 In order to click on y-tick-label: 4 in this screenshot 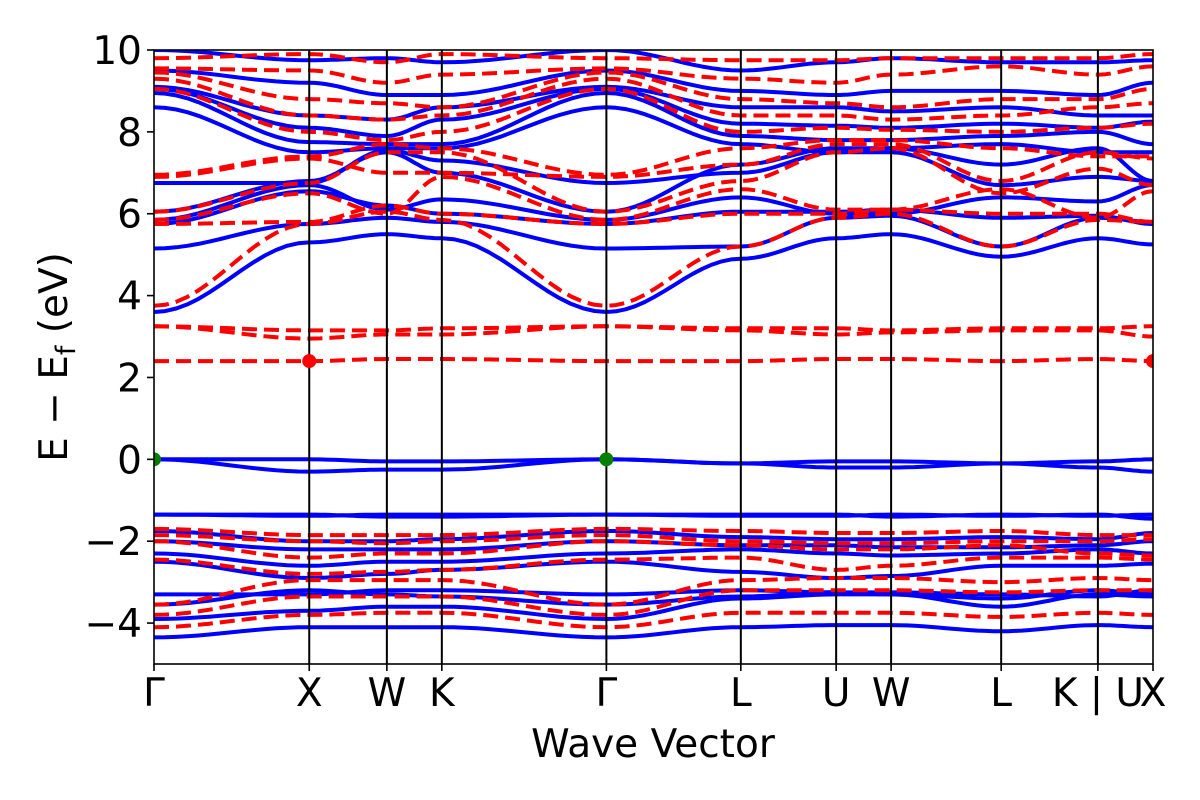, I will do `click(129, 297)`.